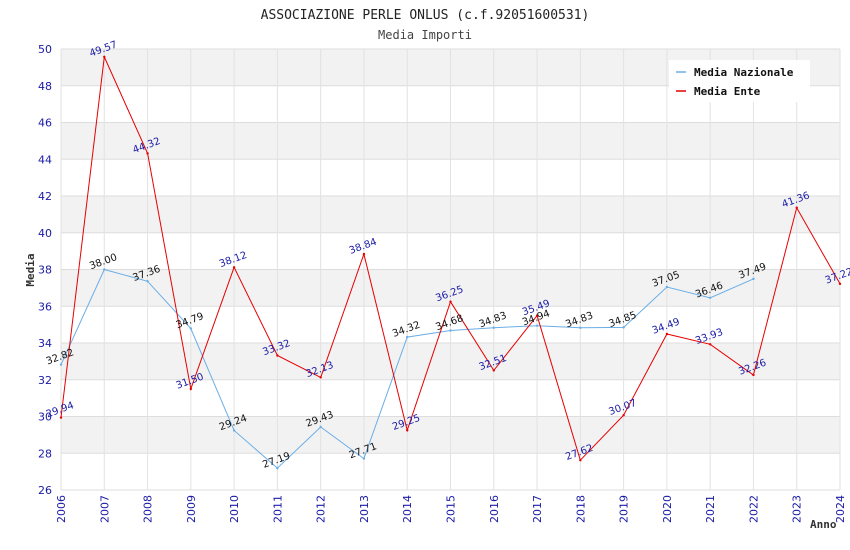  Describe the element at coordinates (277, 509) in the screenshot. I see `x-tick-label: 2011` at that location.